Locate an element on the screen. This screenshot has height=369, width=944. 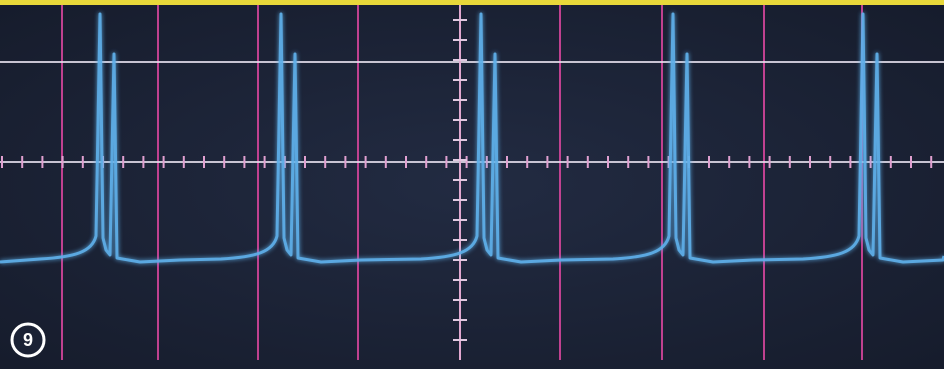
figure-badge is located at coordinates (28, 340).